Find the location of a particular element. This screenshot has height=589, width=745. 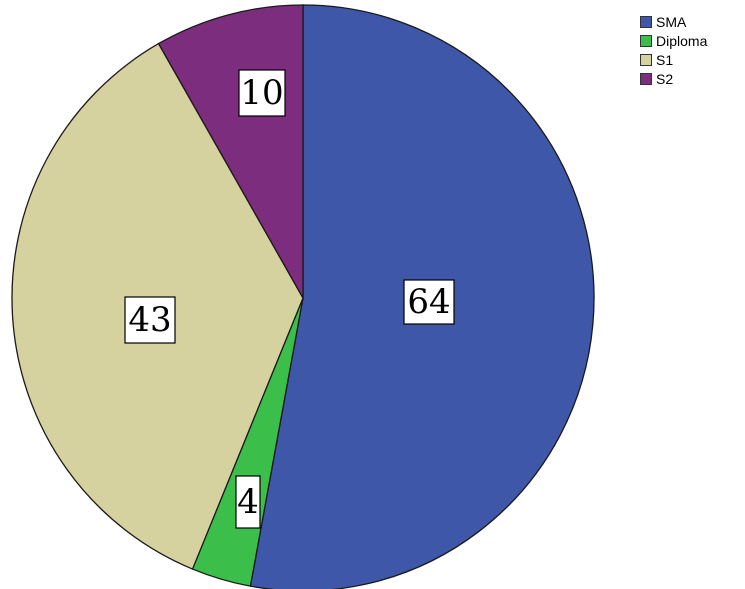

data-label-diploma: 4 is located at coordinates (248, 502).